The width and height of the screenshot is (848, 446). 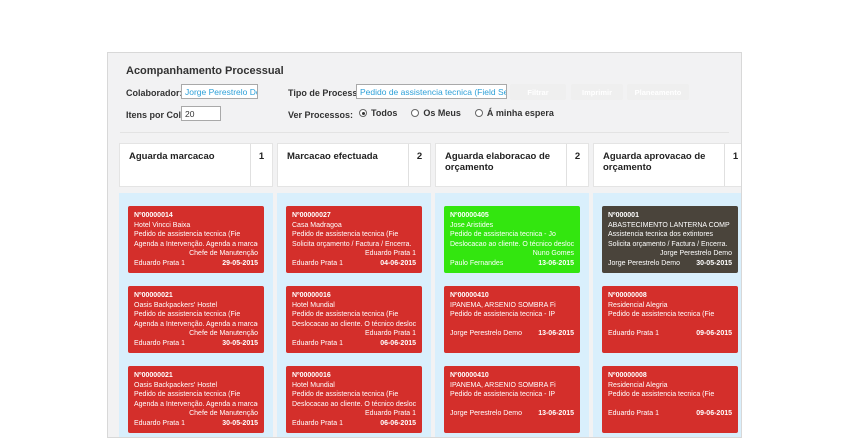 What do you see at coordinates (196, 264) in the screenshot?
I see `card-footer: Eduardo Prata 1 29-05-2015` at bounding box center [196, 264].